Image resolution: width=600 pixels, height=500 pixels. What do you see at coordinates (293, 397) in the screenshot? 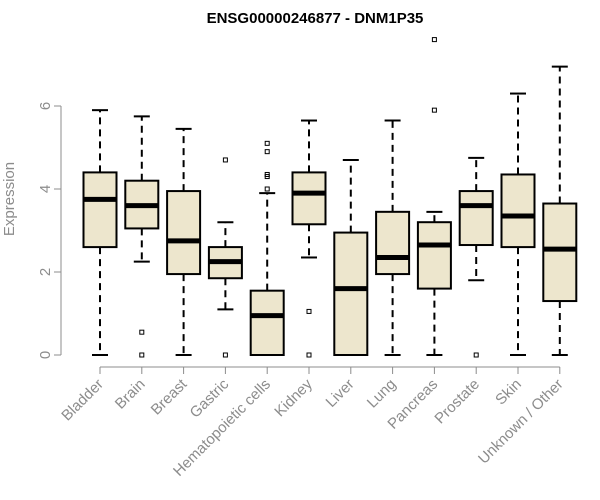
I see `x-tick-label: Kidney` at bounding box center [293, 397].